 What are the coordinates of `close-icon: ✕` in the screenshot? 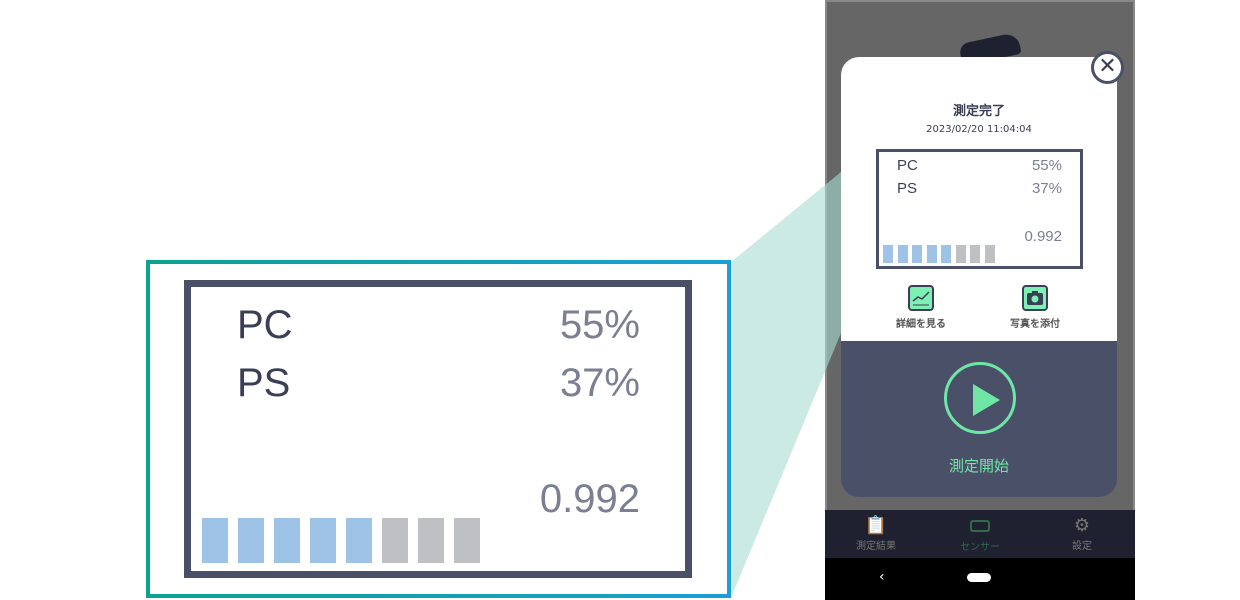 It's located at (1107, 67).